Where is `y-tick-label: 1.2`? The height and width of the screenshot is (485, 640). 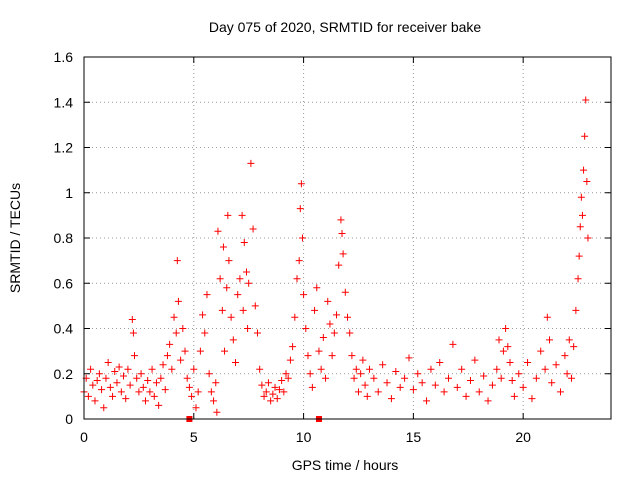
y-tick-label: 1.2 is located at coordinates (64, 148).